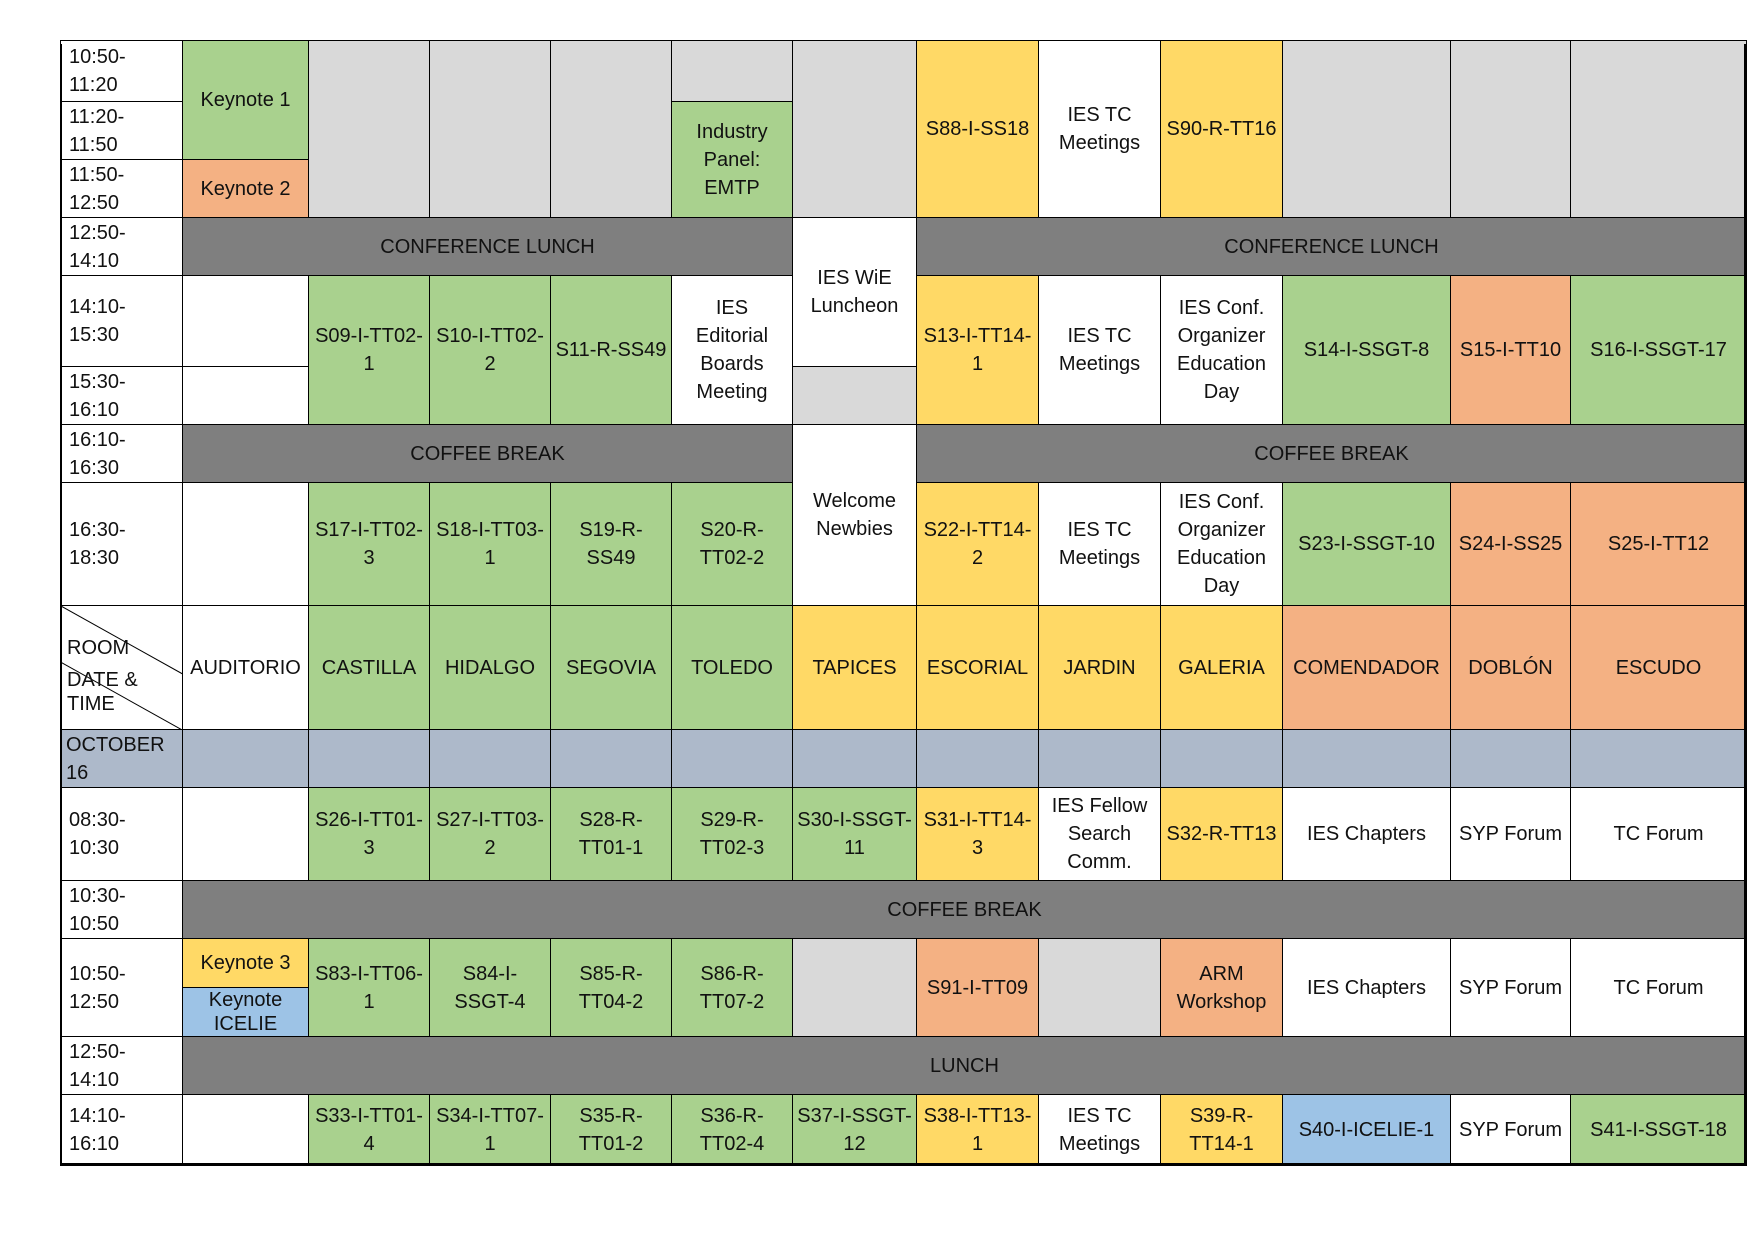  What do you see at coordinates (977, 667) in the screenshot?
I see `room-header-cell: ESCORIAL` at bounding box center [977, 667].